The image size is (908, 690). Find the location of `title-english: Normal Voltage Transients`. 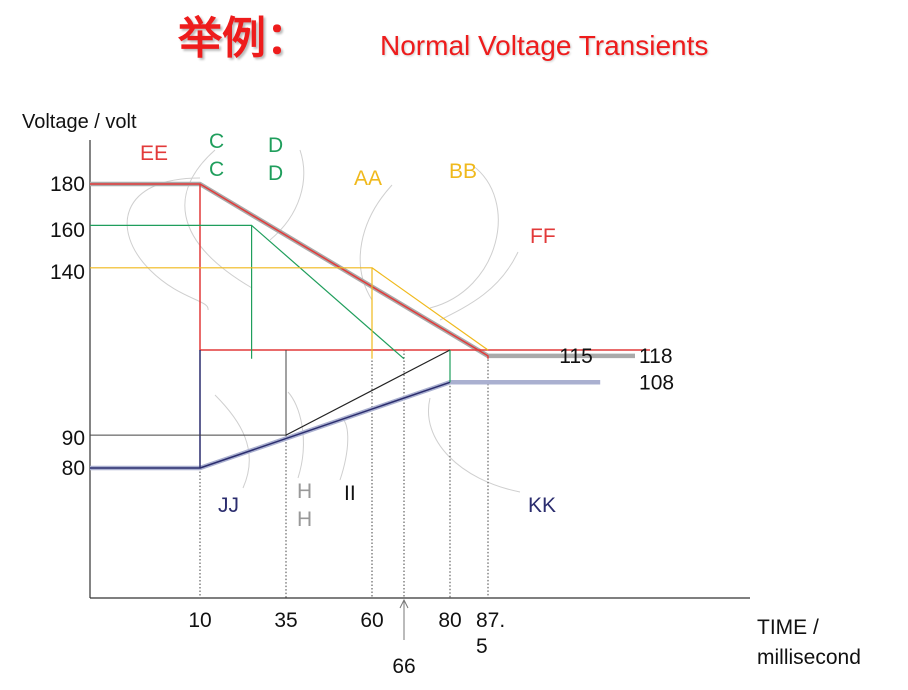

title-english: Normal Voltage Transients is located at coordinates (544, 45).